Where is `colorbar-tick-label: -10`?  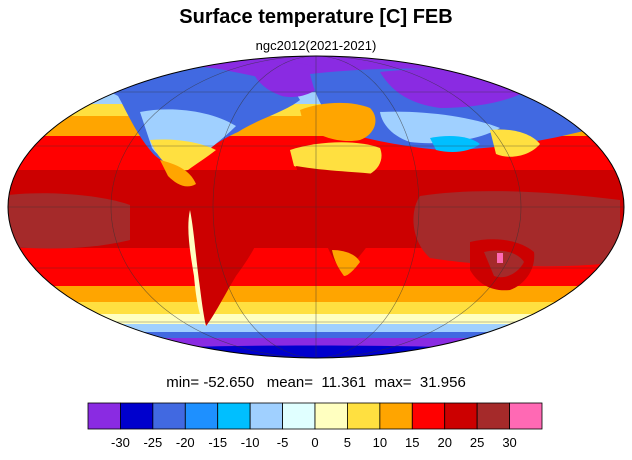 colorbar-tick-label: -10 is located at coordinates (250, 442).